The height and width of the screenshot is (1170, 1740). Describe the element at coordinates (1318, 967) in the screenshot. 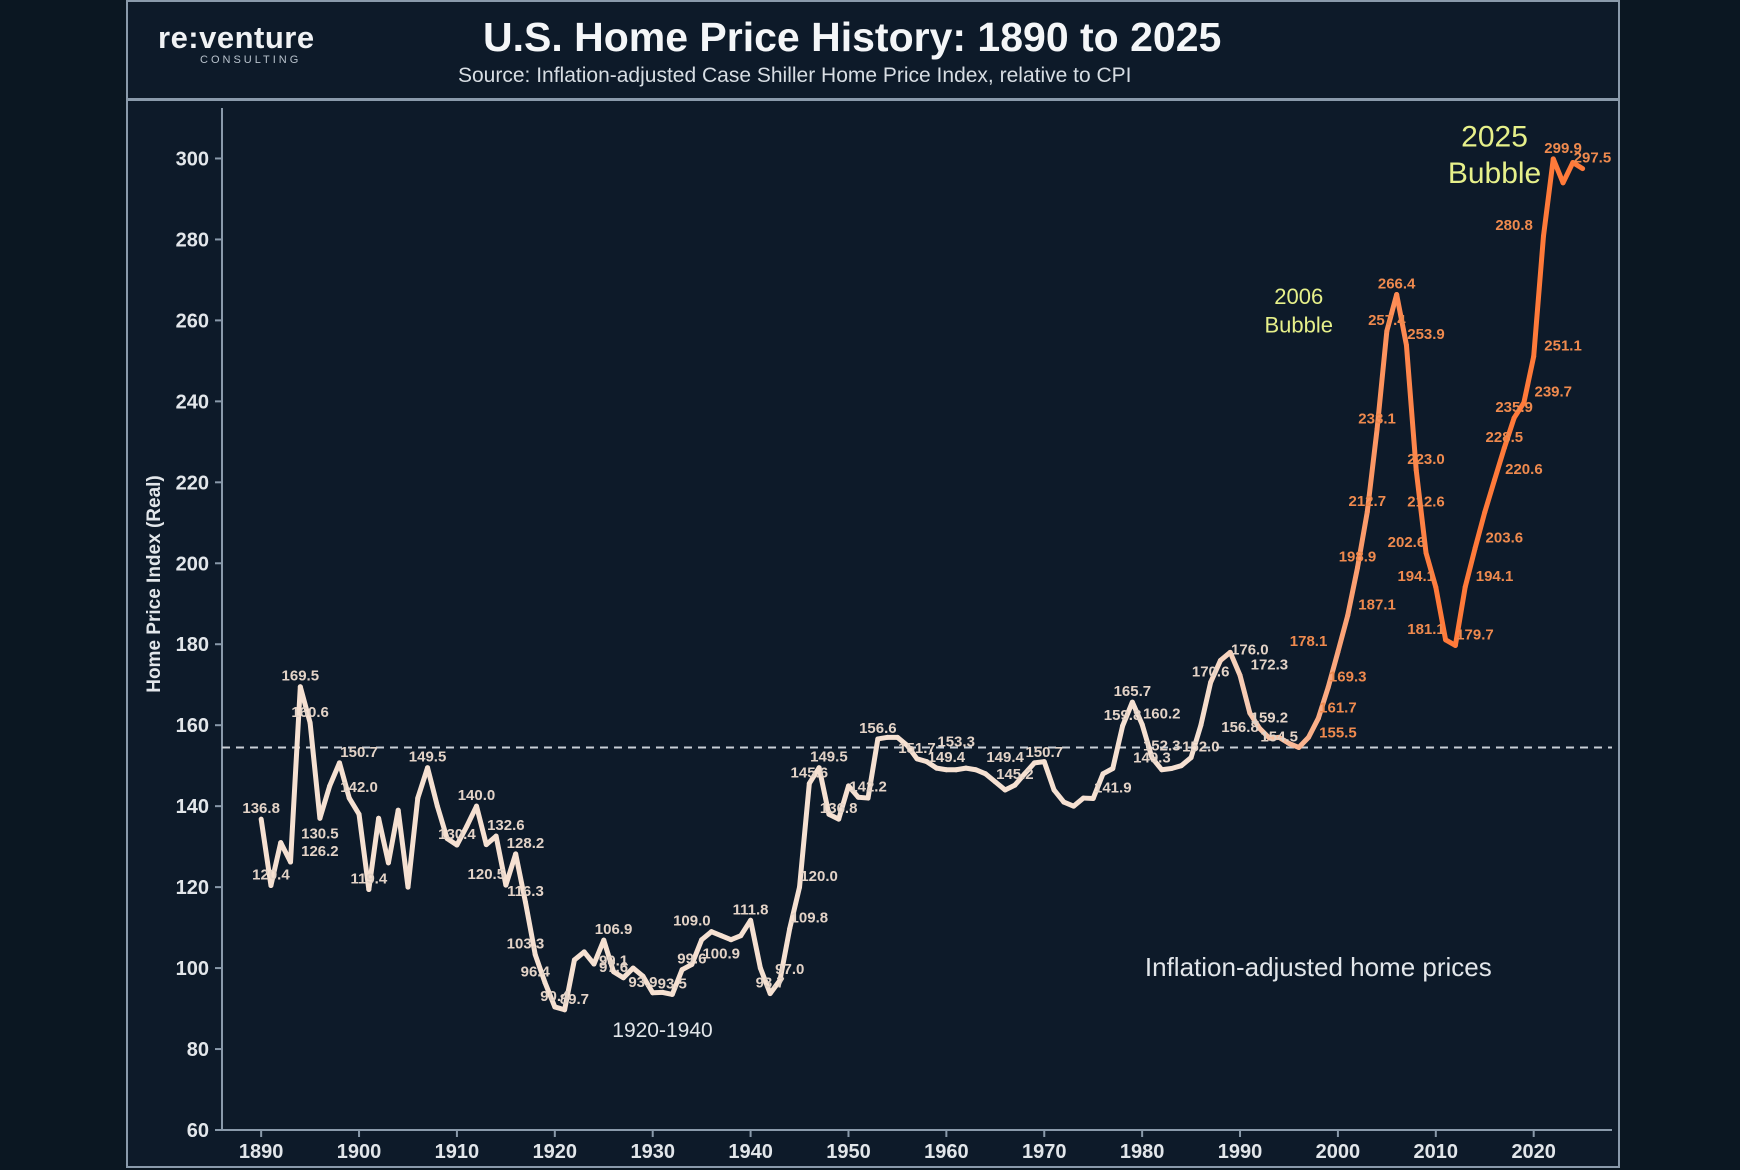

I see `chart-annotation: Inflation-adjusted home prices` at that location.